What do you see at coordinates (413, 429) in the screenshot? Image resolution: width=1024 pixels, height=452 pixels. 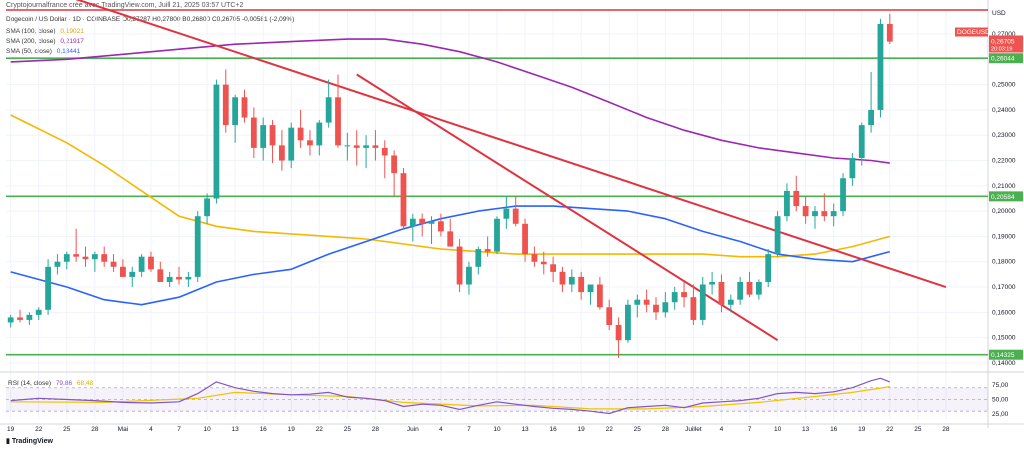 I see `time-tick-label: Juin` at bounding box center [413, 429].